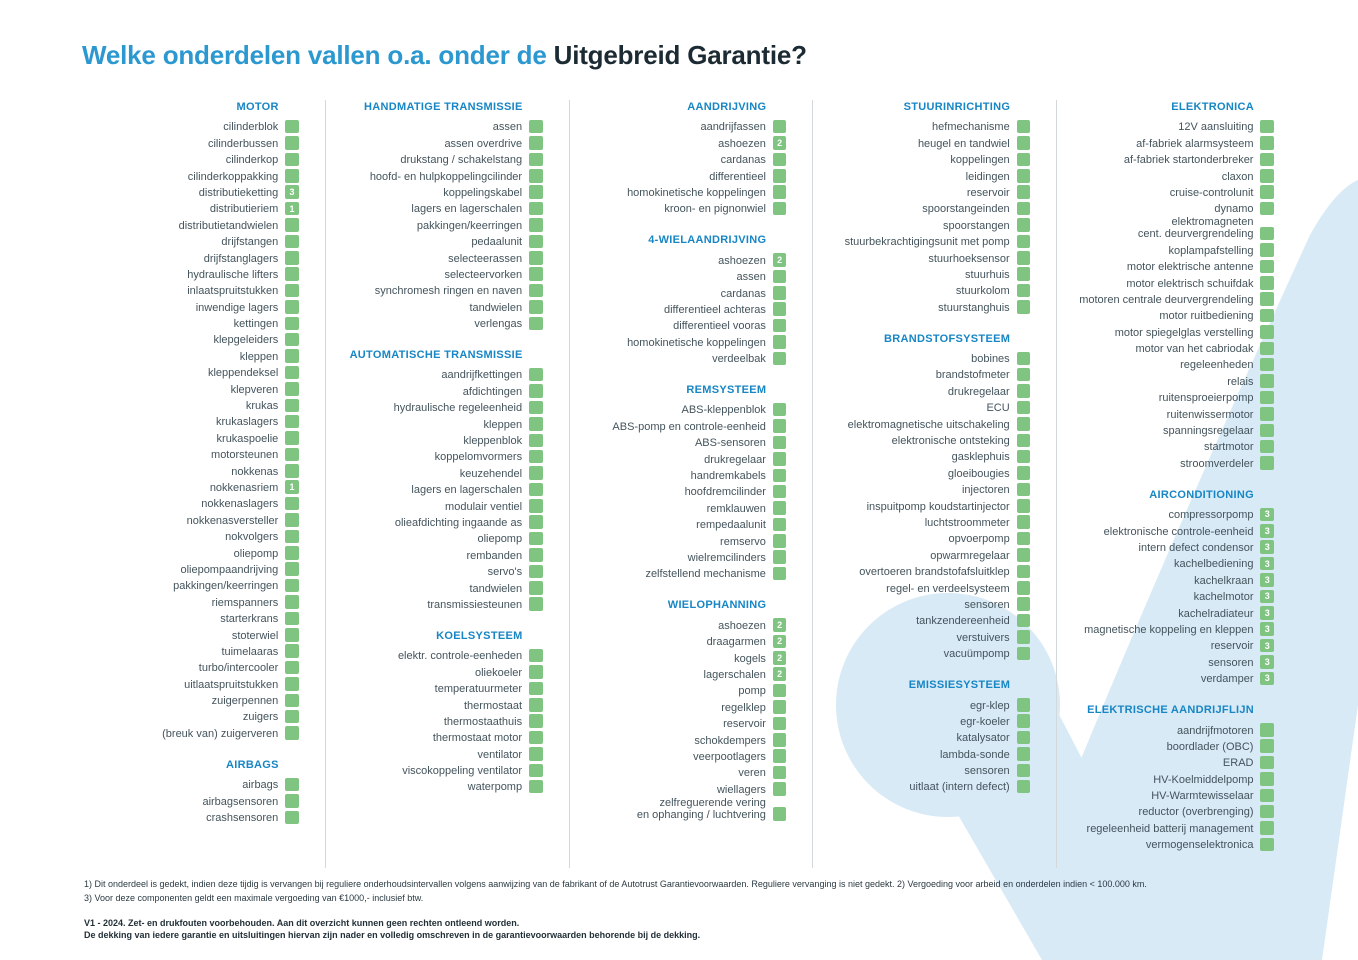 The width and height of the screenshot is (1358, 960). What do you see at coordinates (203, 732) in the screenshot?
I see `list-item: (breuk van) zuigerveren` at bounding box center [203, 732].